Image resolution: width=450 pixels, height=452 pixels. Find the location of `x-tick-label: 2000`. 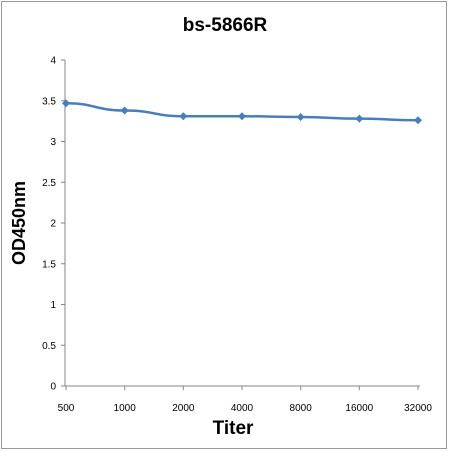

x-tick-label: 2000 is located at coordinates (183, 408).